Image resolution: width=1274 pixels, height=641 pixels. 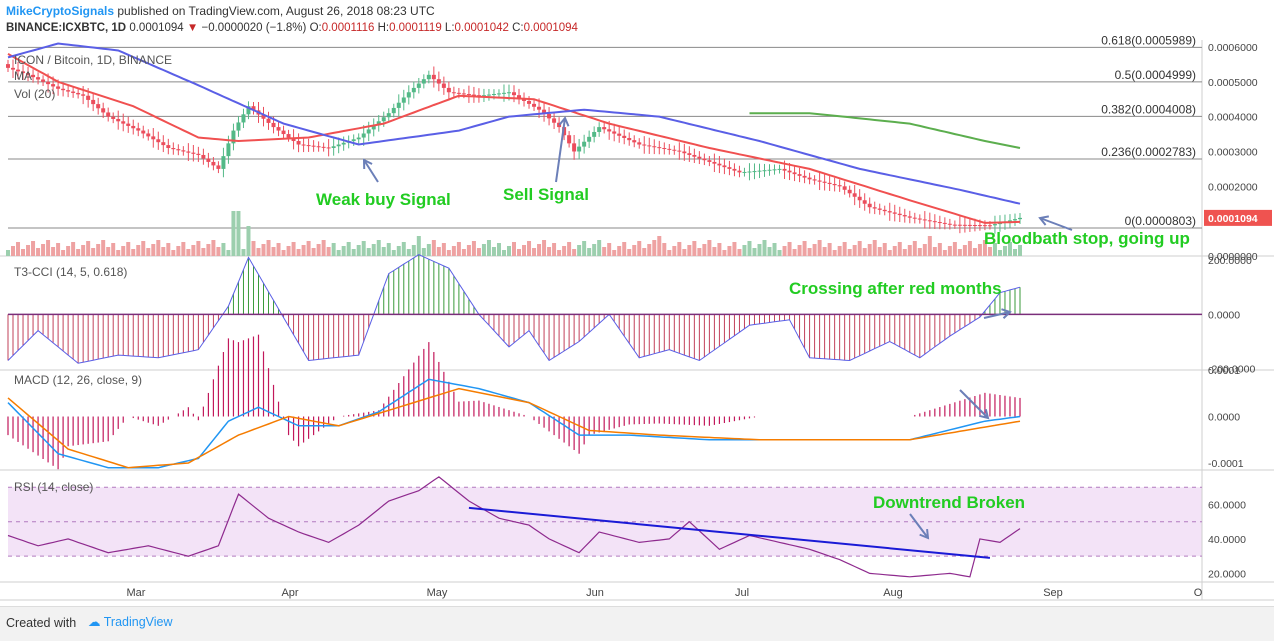 What do you see at coordinates (1148, 40) in the screenshot?
I see `fib-label: 0.618(0.0005989)` at bounding box center [1148, 40].